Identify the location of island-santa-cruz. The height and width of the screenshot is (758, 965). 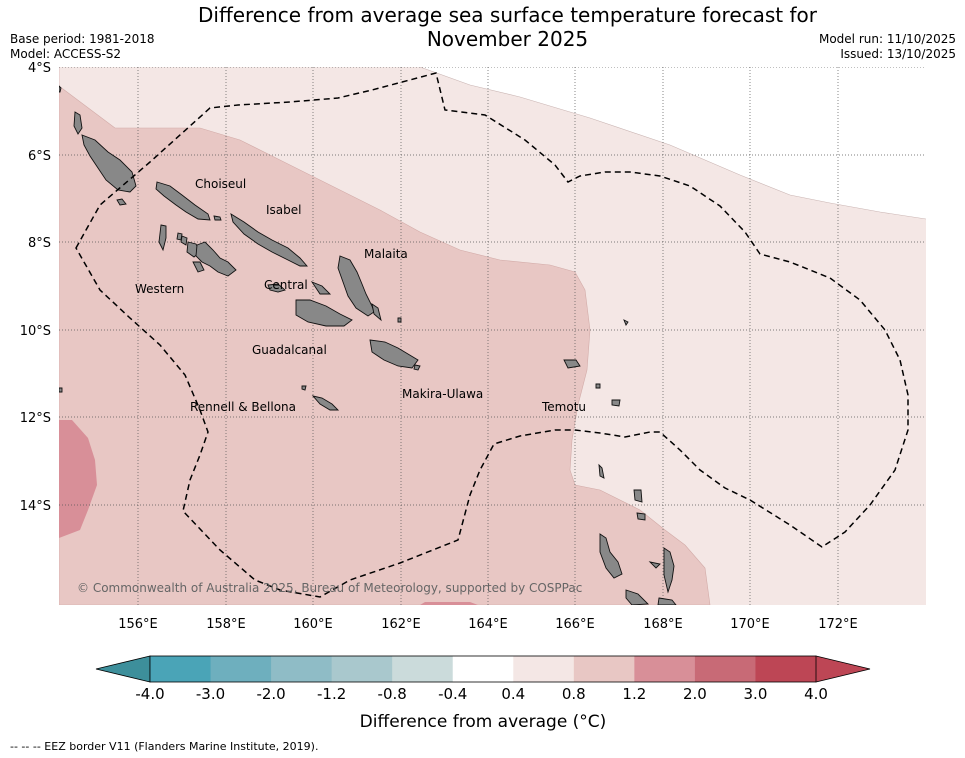
(572, 364).